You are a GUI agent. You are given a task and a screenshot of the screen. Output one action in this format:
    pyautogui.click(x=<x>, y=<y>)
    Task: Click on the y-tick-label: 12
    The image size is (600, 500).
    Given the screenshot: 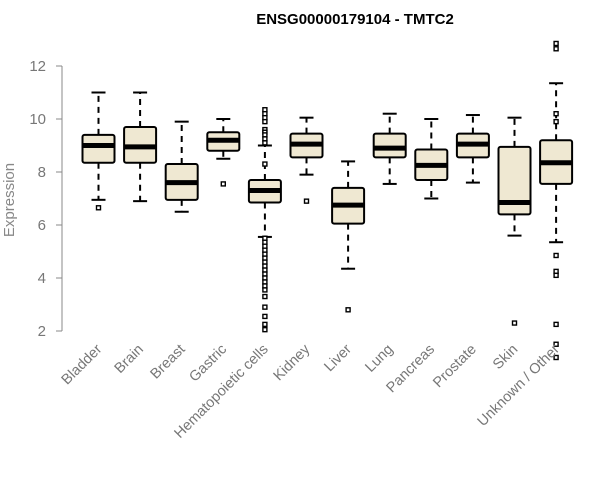 What is the action you would take?
    pyautogui.click(x=37, y=66)
    